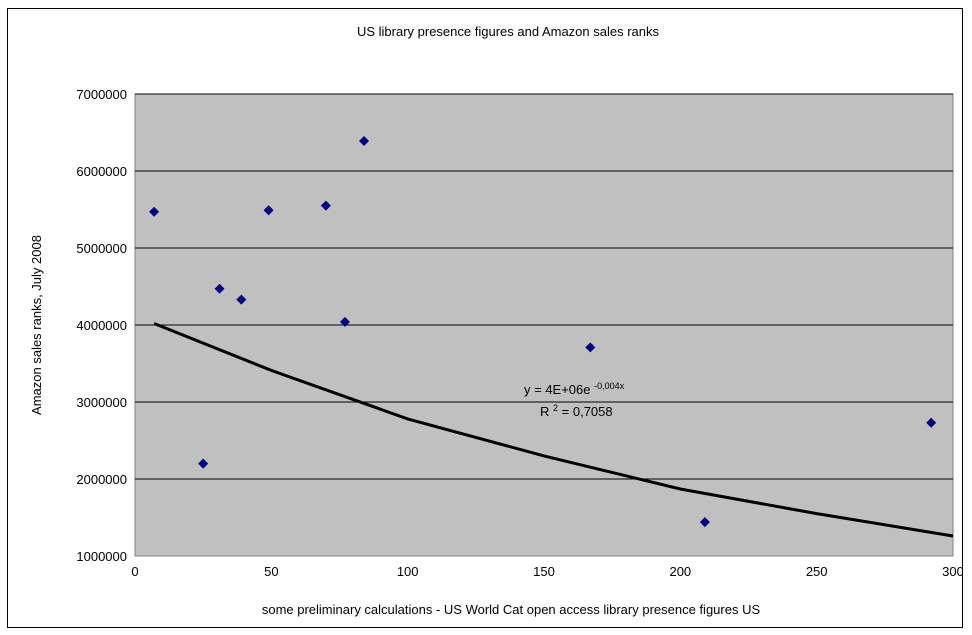 This screenshot has height=635, width=972. I want to click on x-tick-label: 150, so click(544, 571).